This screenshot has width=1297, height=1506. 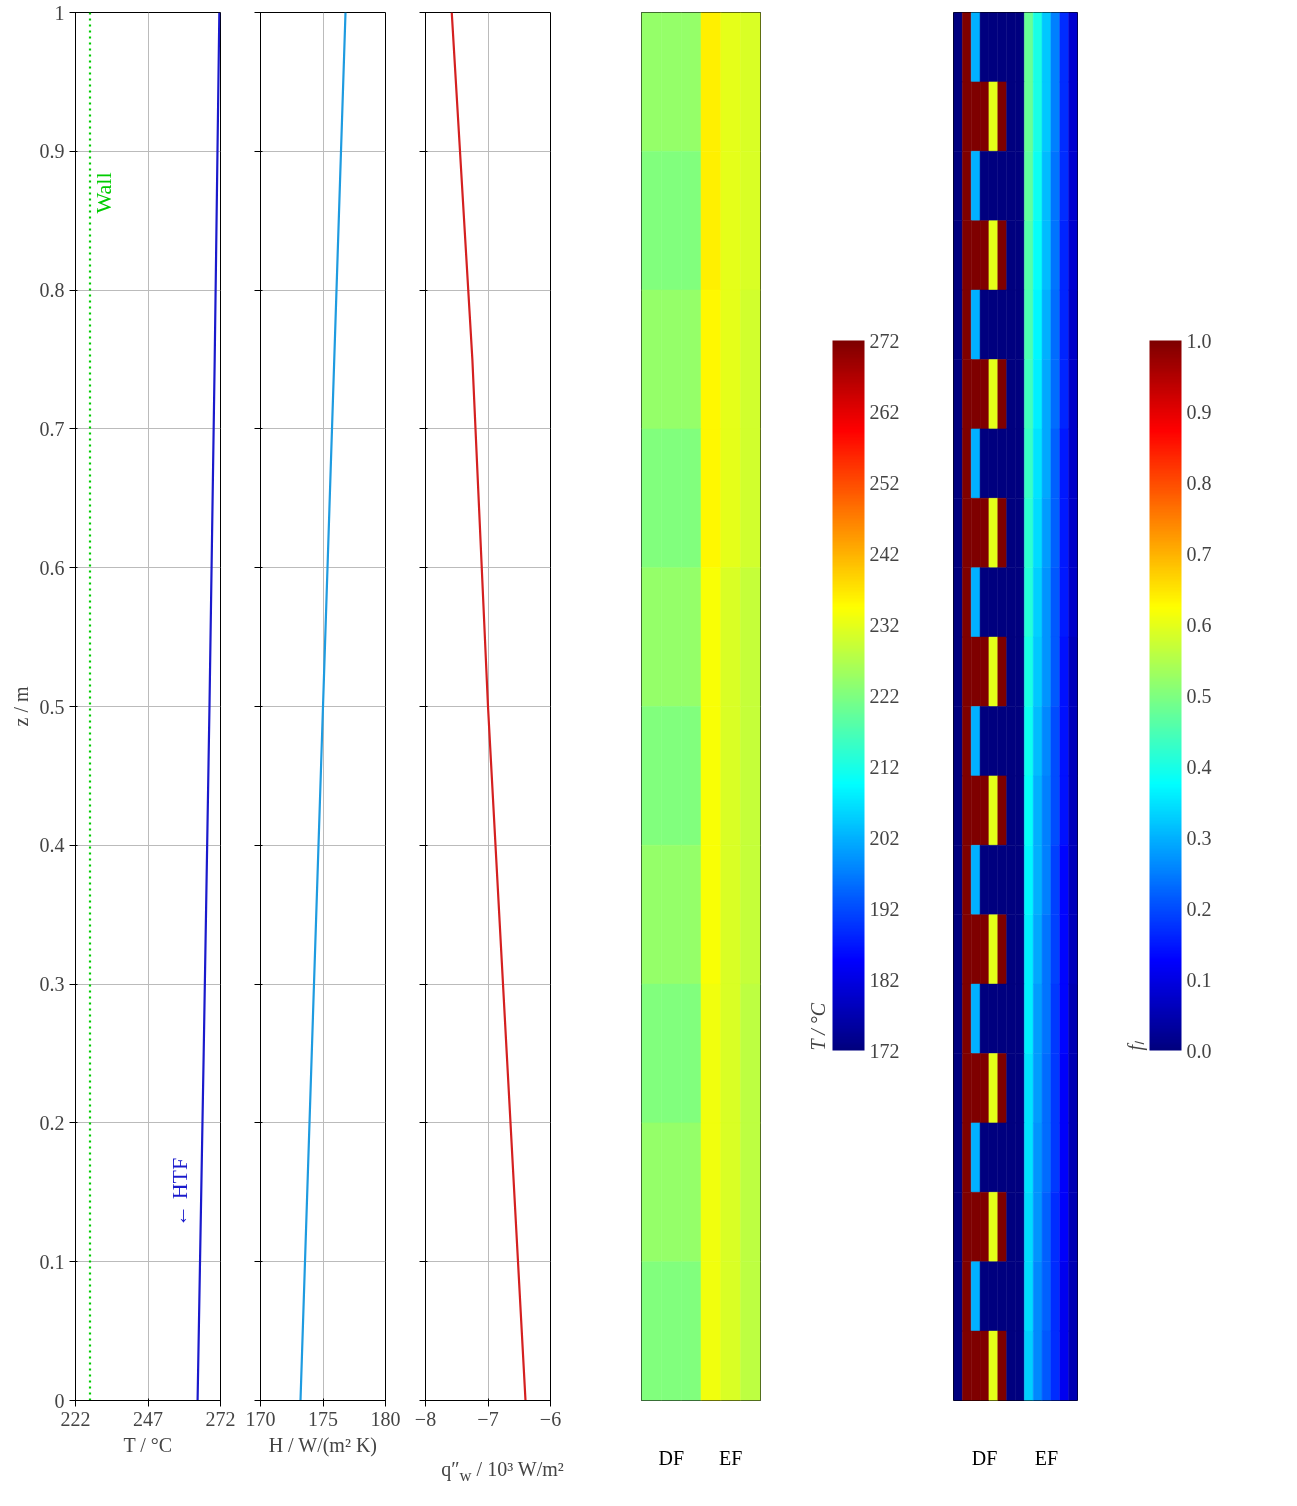 I want to click on x-tick-label: −6, so click(x=550, y=1418).